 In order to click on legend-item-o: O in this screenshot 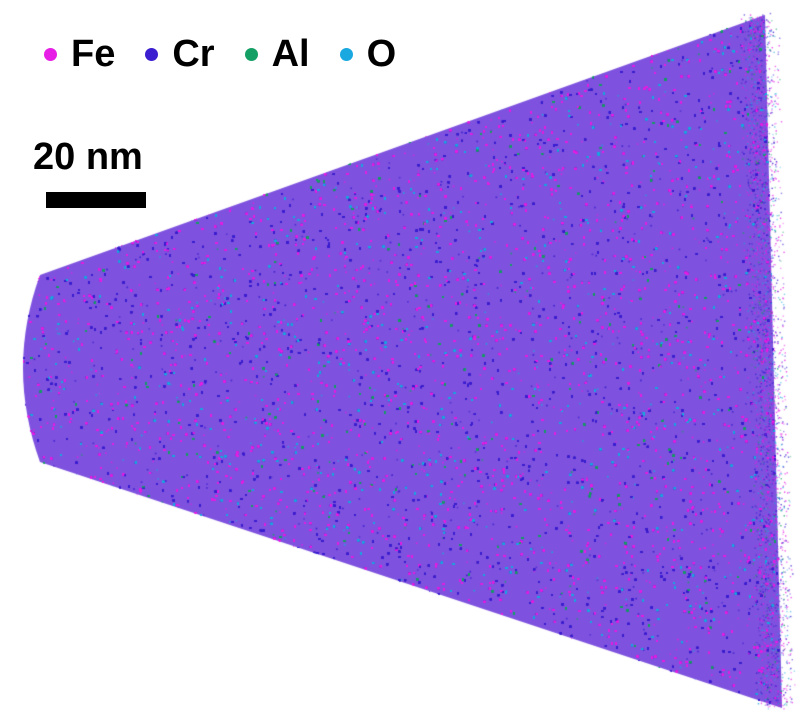, I will do `click(368, 54)`.